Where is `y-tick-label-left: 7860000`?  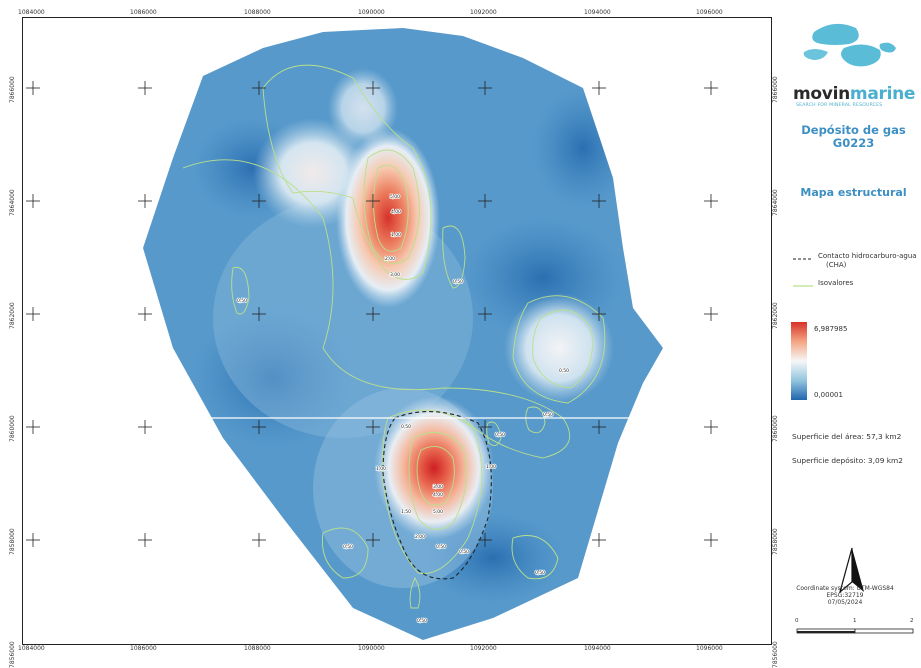 y-tick-label-left: 7860000 is located at coordinates (12, 428).